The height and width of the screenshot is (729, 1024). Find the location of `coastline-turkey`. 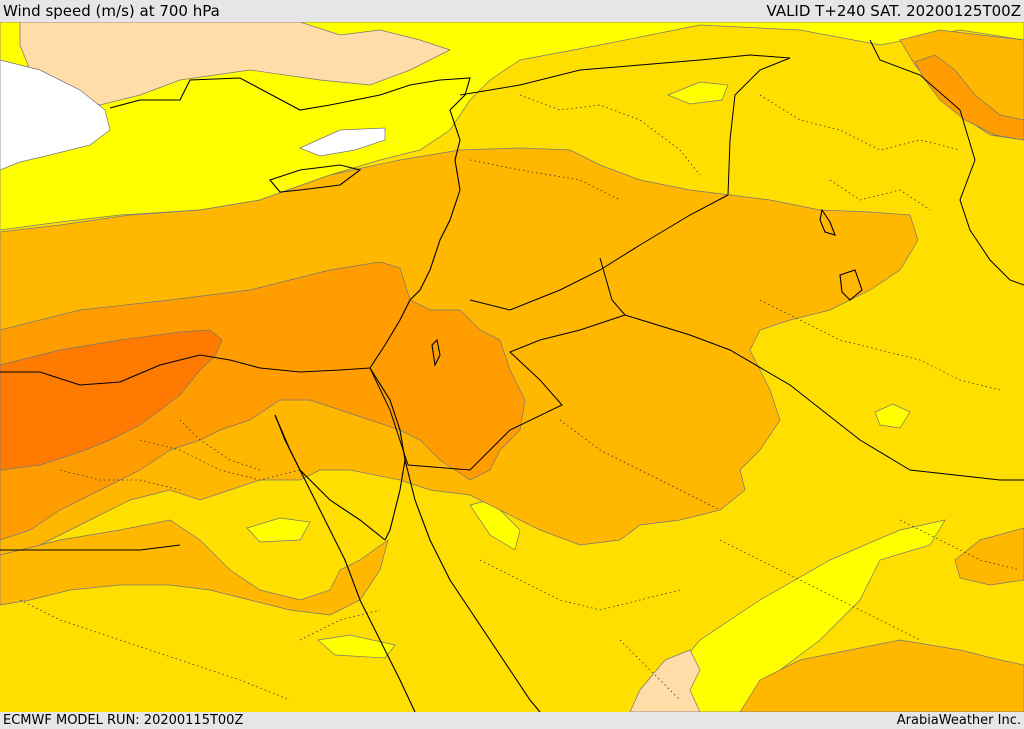

coastline-turkey is located at coordinates (290, 134).